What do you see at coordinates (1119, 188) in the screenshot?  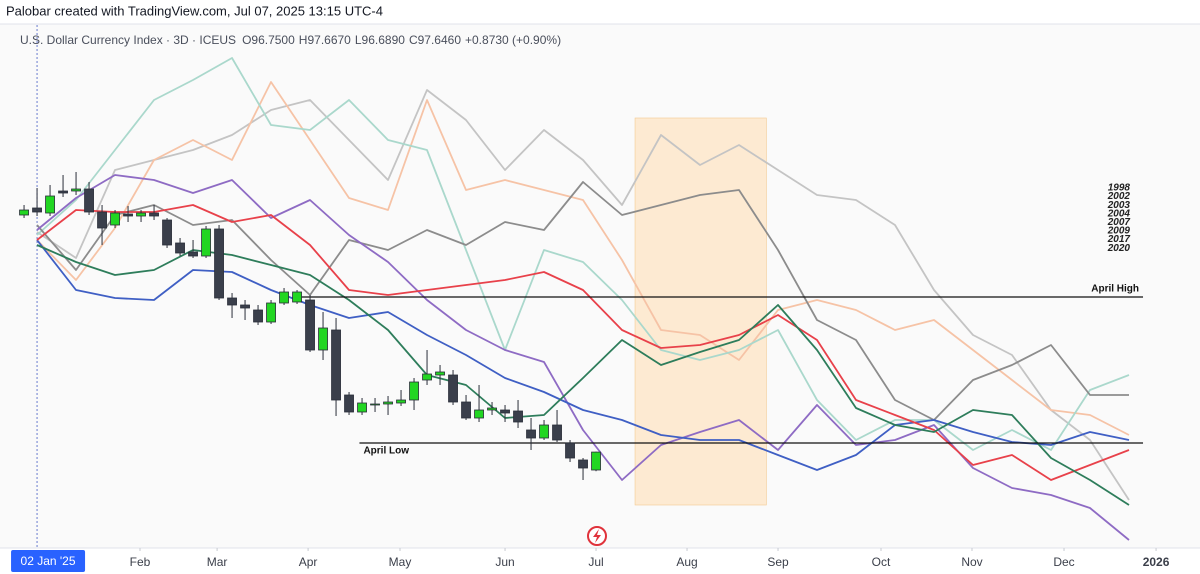 I see `legend-entry: 1998` at bounding box center [1119, 188].